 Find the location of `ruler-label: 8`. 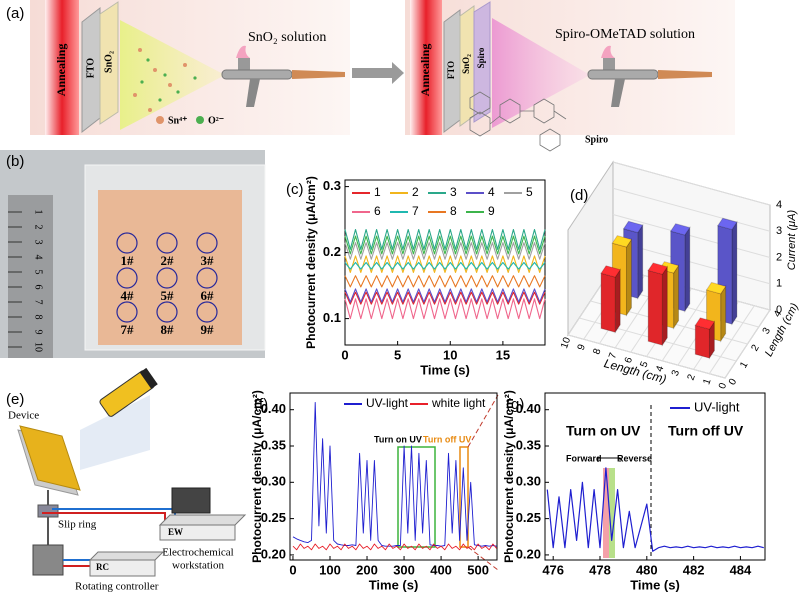

ruler-label: 8 is located at coordinates (38, 317).